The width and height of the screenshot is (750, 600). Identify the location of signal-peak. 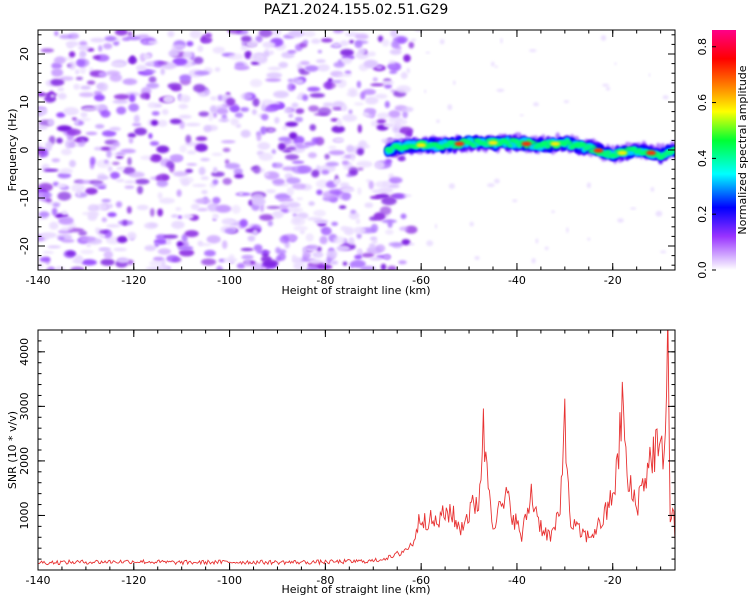
(421, 145).